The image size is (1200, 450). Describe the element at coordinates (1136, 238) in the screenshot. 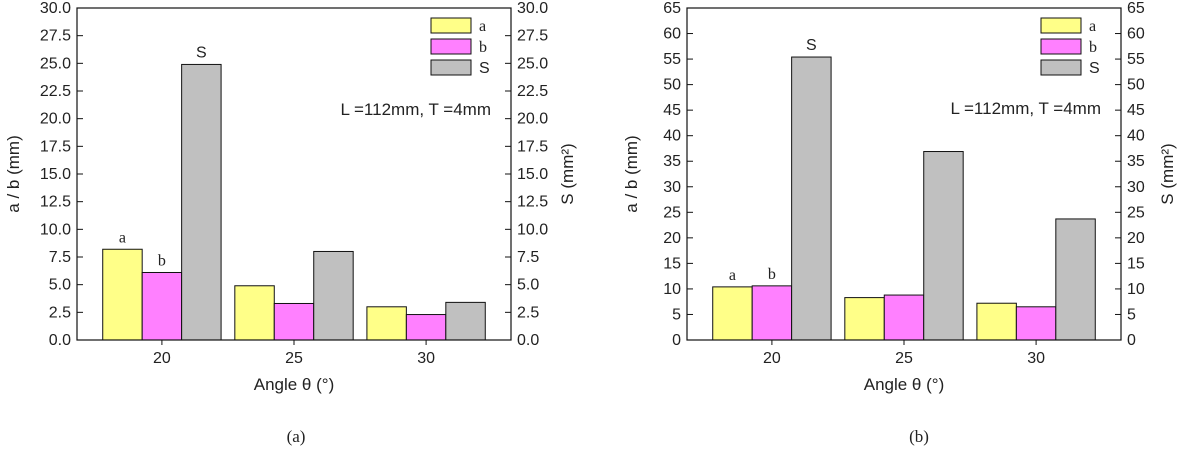

I see `y-right-tick-label: 20` at that location.